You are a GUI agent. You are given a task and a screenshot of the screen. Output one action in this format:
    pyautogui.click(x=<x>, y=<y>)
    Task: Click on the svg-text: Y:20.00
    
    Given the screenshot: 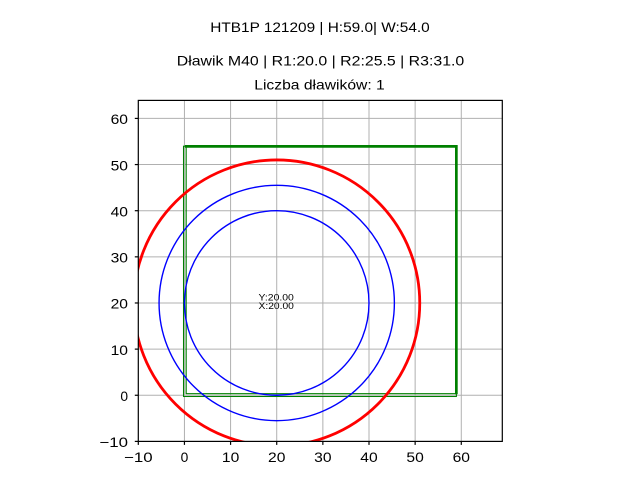 What is the action you would take?
    pyautogui.click(x=276, y=298)
    